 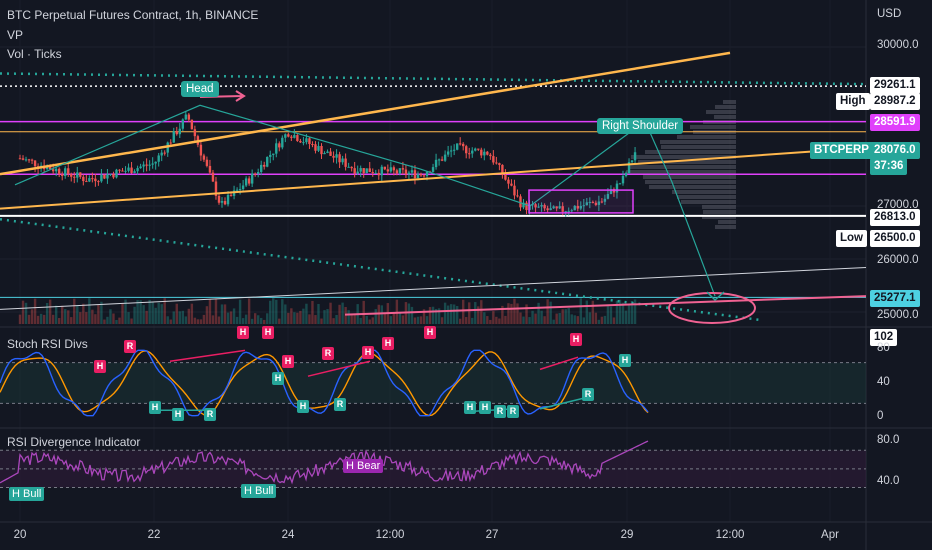 I want to click on level-tag-26813: 26813.0, so click(x=895, y=217).